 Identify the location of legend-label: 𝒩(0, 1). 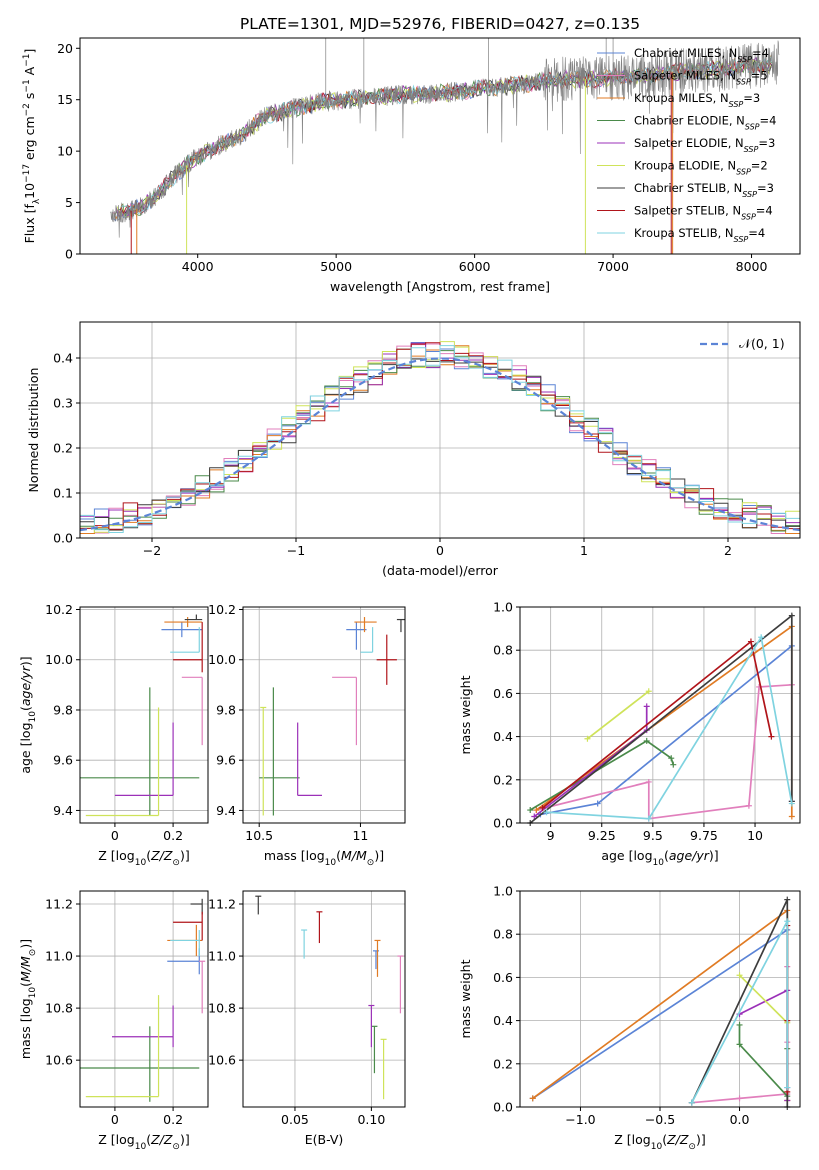
(762, 343).